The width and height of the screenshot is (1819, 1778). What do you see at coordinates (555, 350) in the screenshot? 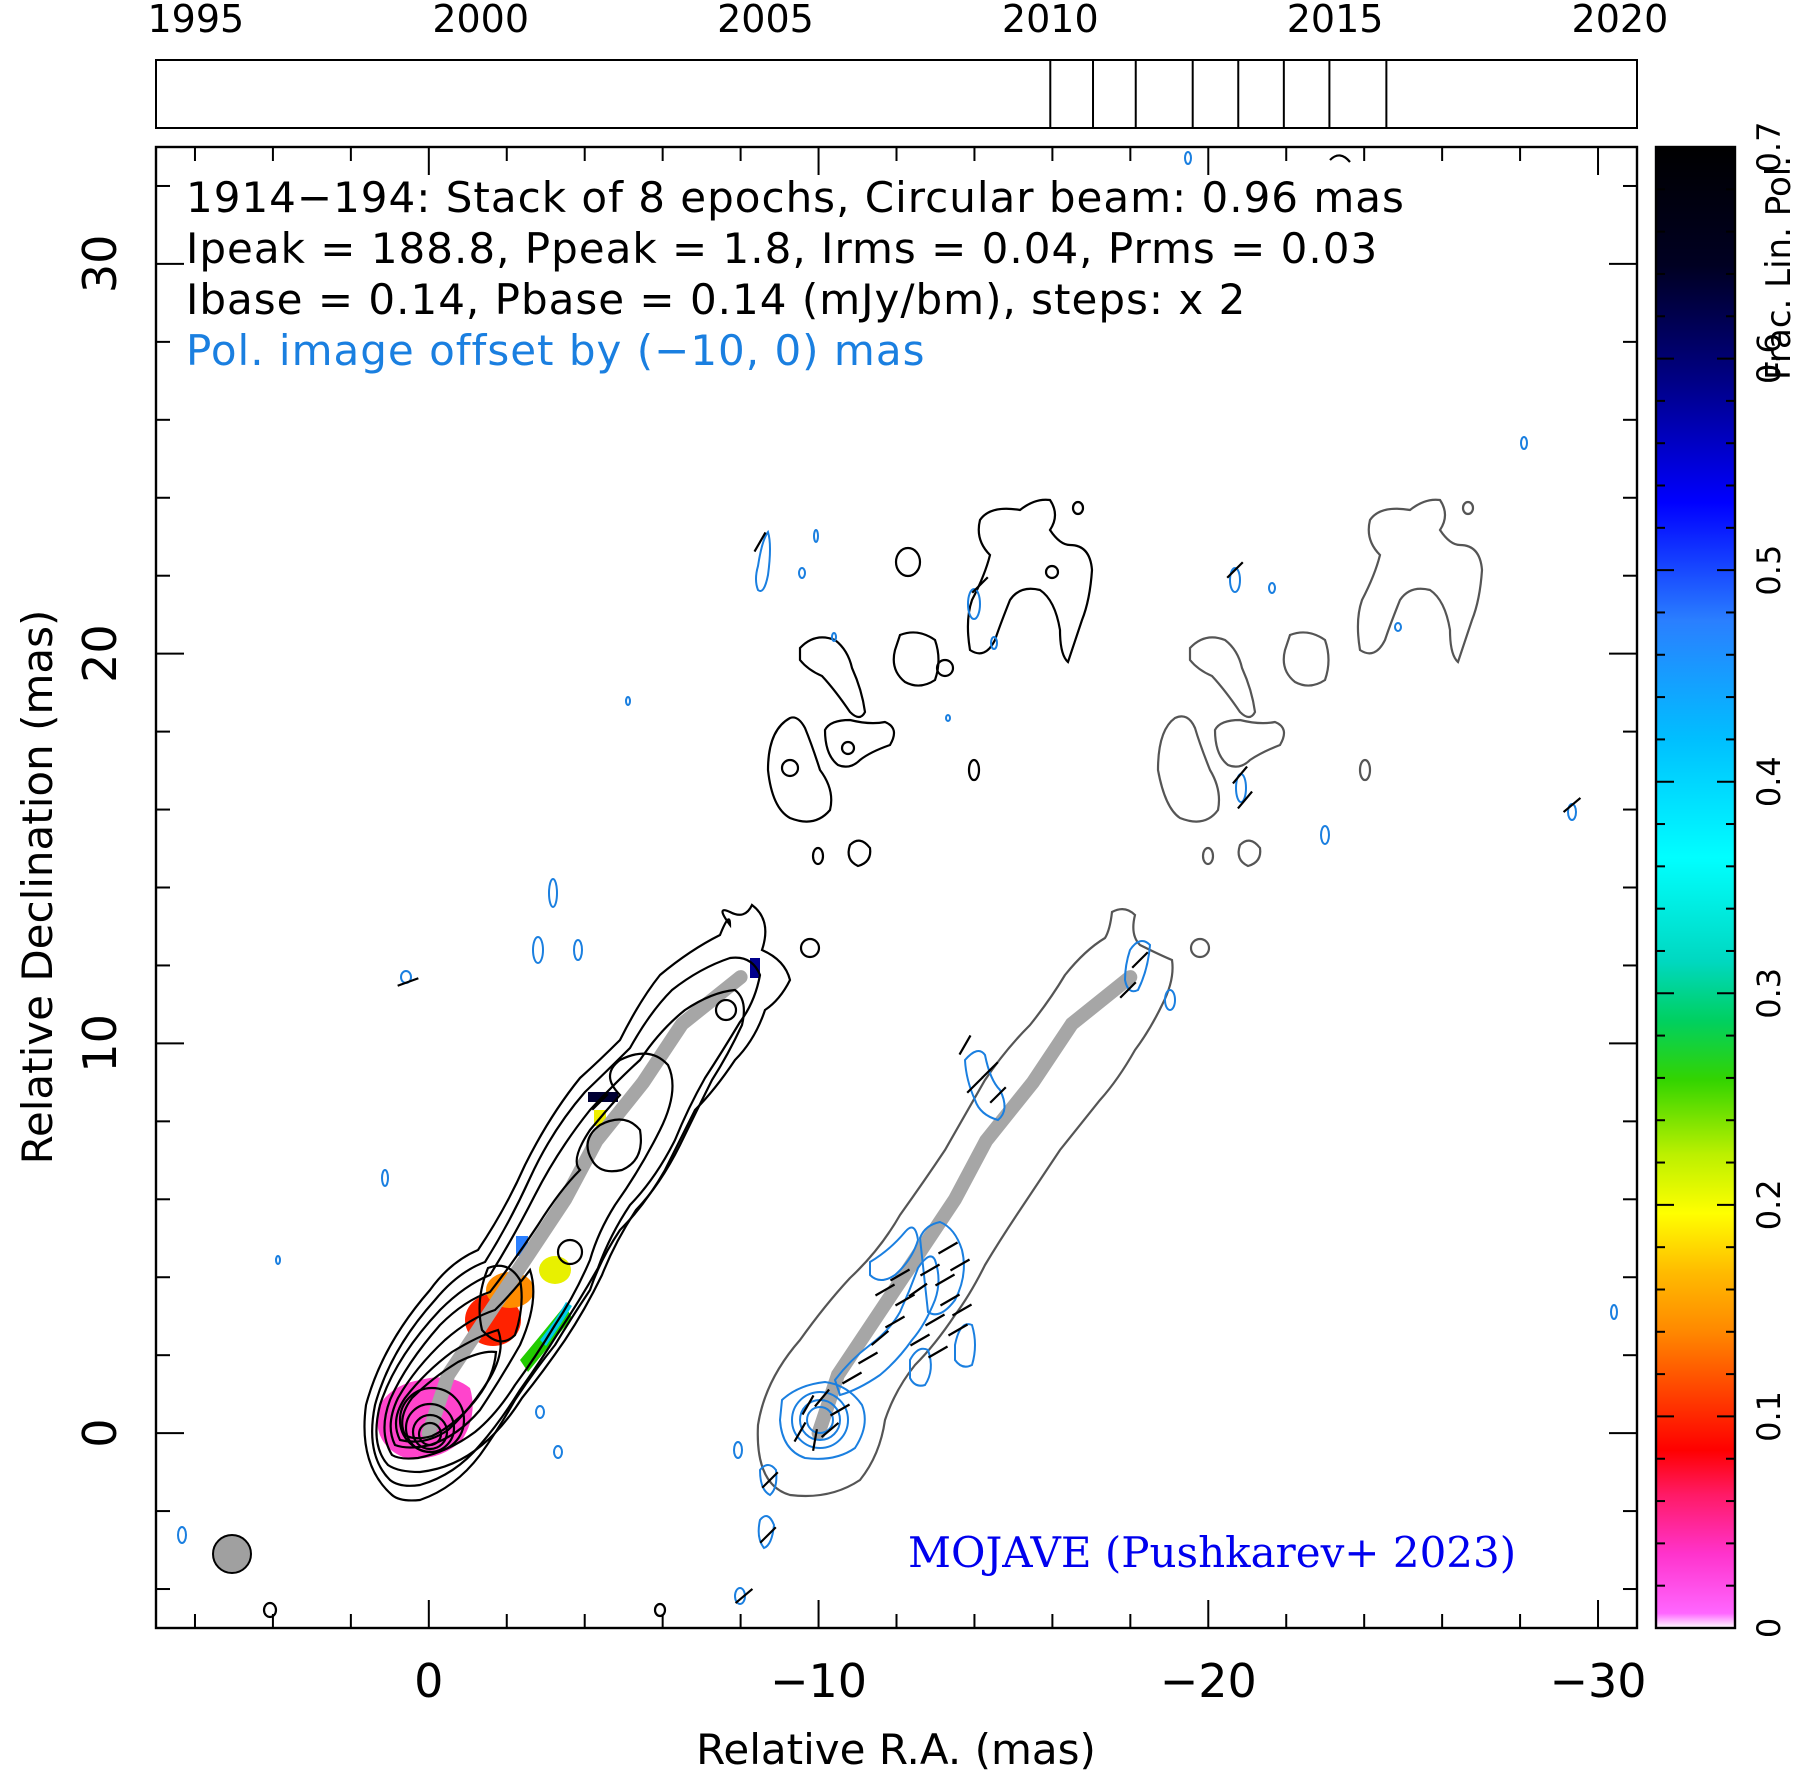
I see `info-line-4: Pol. image offset by (−10, 0) mas` at bounding box center [555, 350].